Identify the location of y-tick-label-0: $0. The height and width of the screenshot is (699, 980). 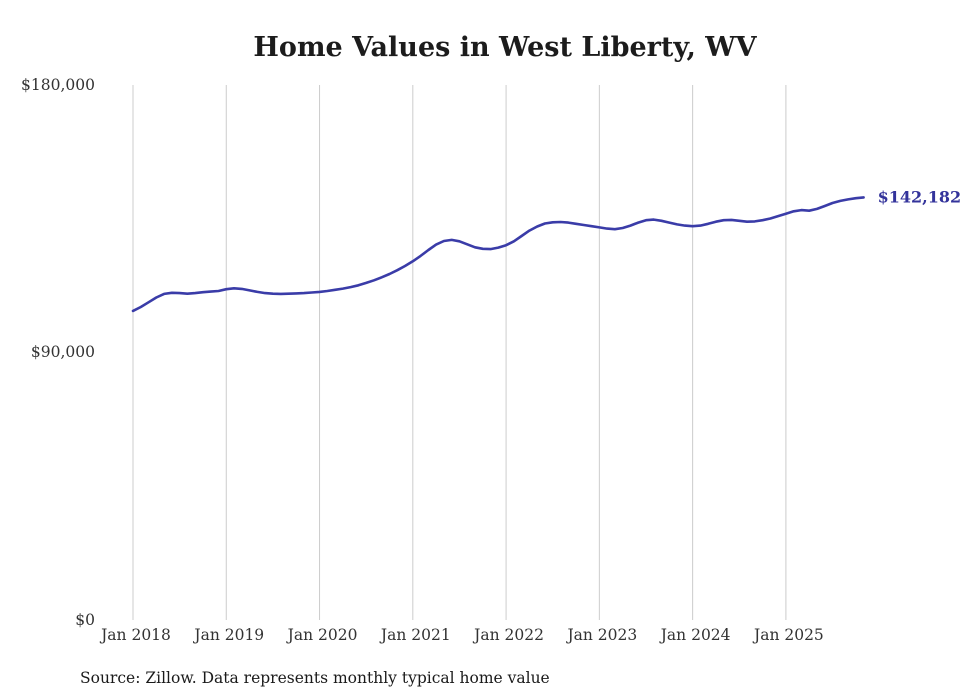
(85, 620).